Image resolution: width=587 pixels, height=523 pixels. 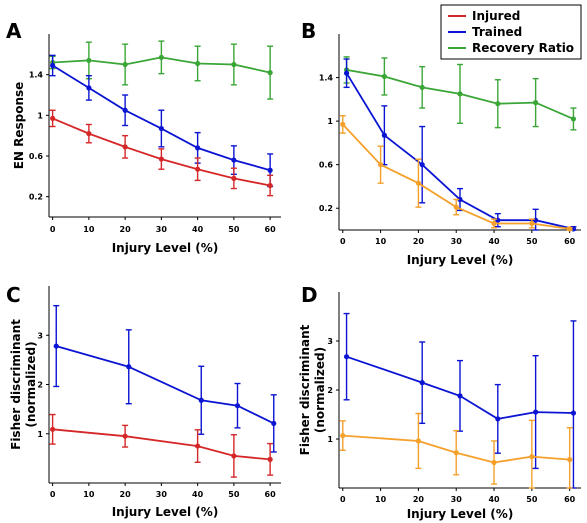 I want to click on series-recovery-ratio-a, so click(x=161, y=70).